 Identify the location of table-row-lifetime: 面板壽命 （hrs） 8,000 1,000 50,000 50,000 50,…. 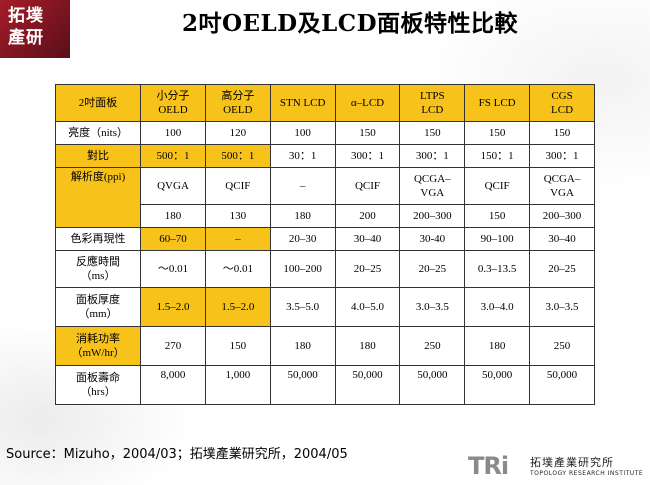
(324, 385).